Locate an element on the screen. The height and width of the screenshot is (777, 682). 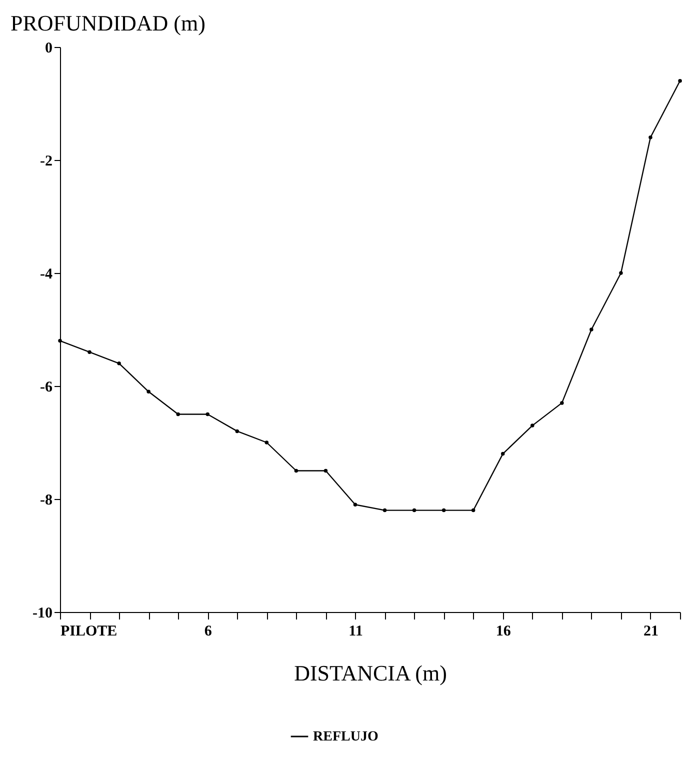
y-tick-label: -4 is located at coordinates (46, 274).